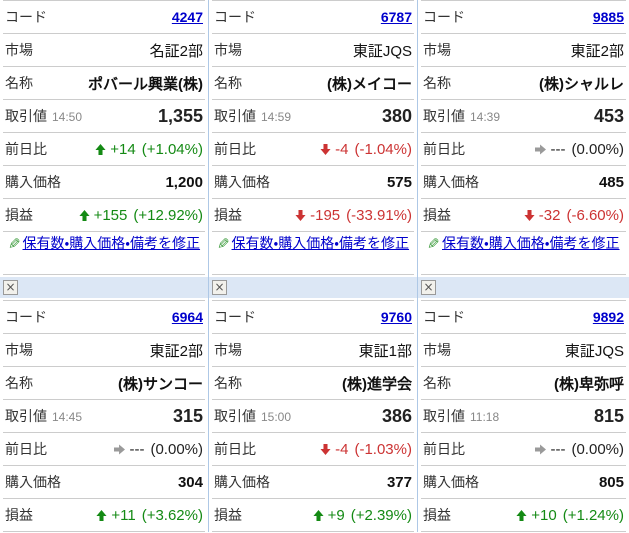 The width and height of the screenshot is (629, 533). I want to click on profit-loss-row: 損益 -195 (-33.91%), so click(313, 215).